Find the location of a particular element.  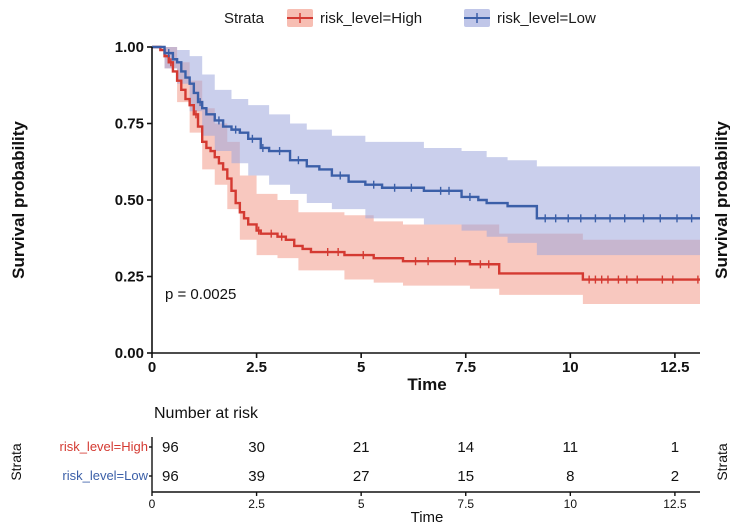

risk-x-tick-label: 7.5 is located at coordinates (465, 504).